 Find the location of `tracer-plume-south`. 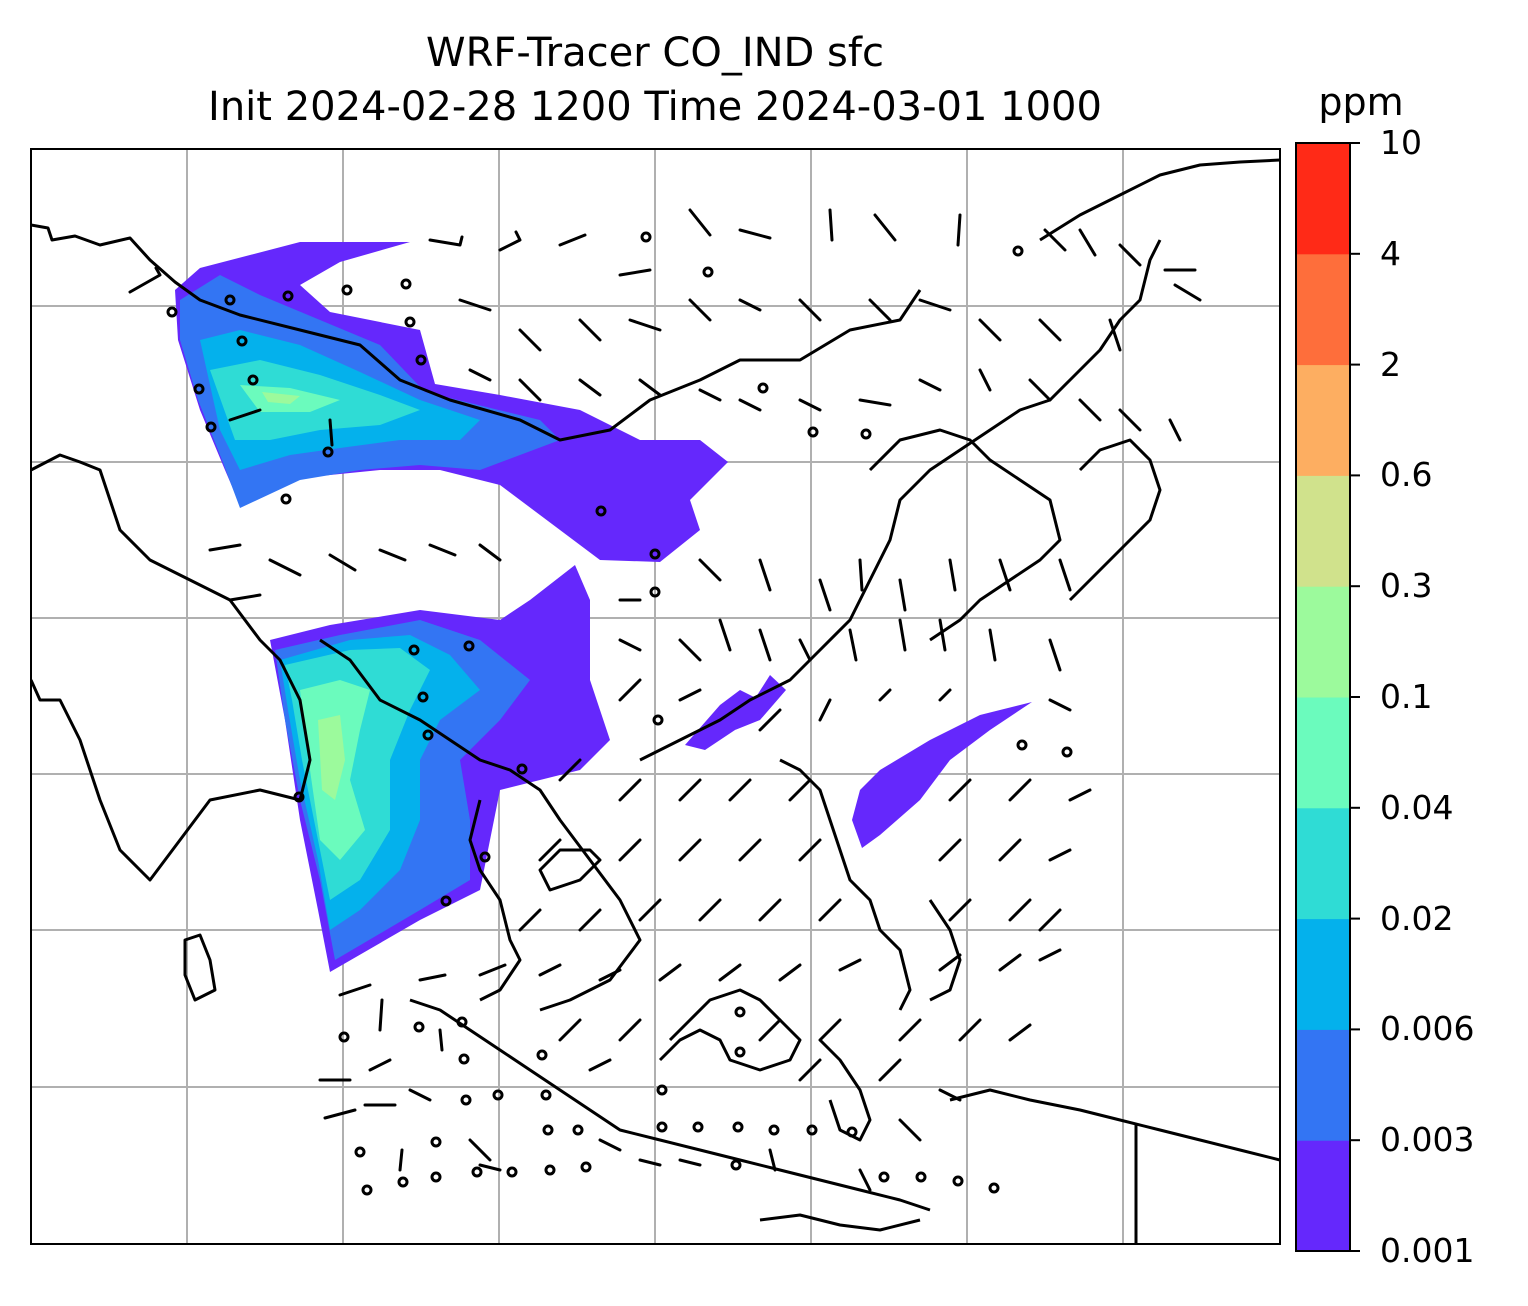

tracer-plume-south is located at coordinates (440, 768).